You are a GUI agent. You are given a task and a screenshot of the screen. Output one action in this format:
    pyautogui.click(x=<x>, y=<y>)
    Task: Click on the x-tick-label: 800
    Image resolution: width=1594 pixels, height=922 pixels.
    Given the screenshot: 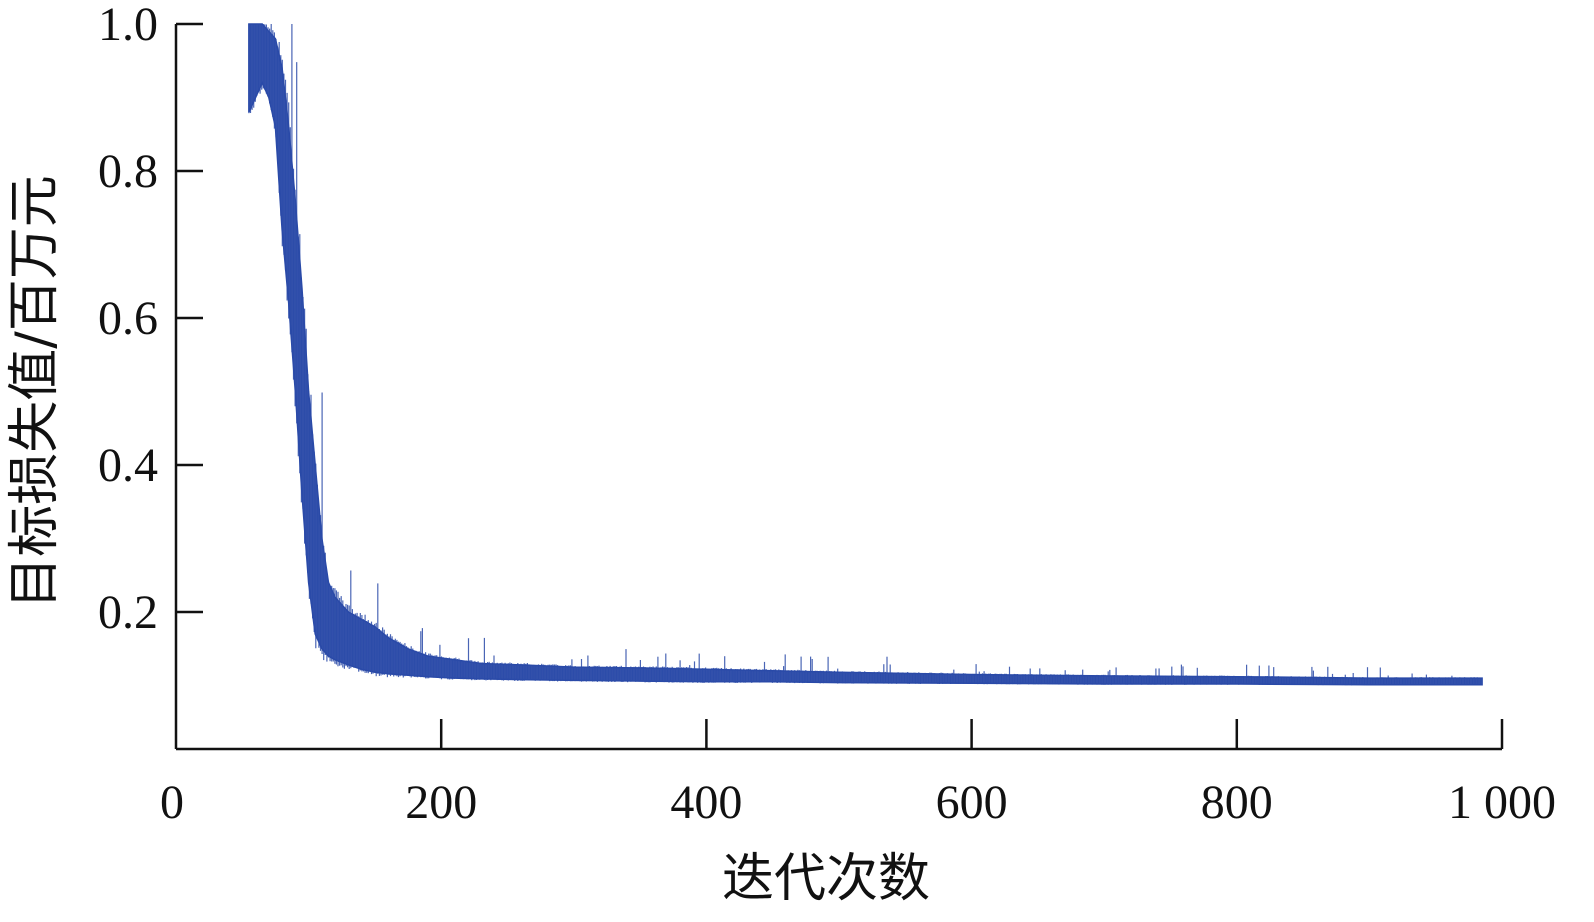 What is the action you would take?
    pyautogui.click(x=1237, y=802)
    